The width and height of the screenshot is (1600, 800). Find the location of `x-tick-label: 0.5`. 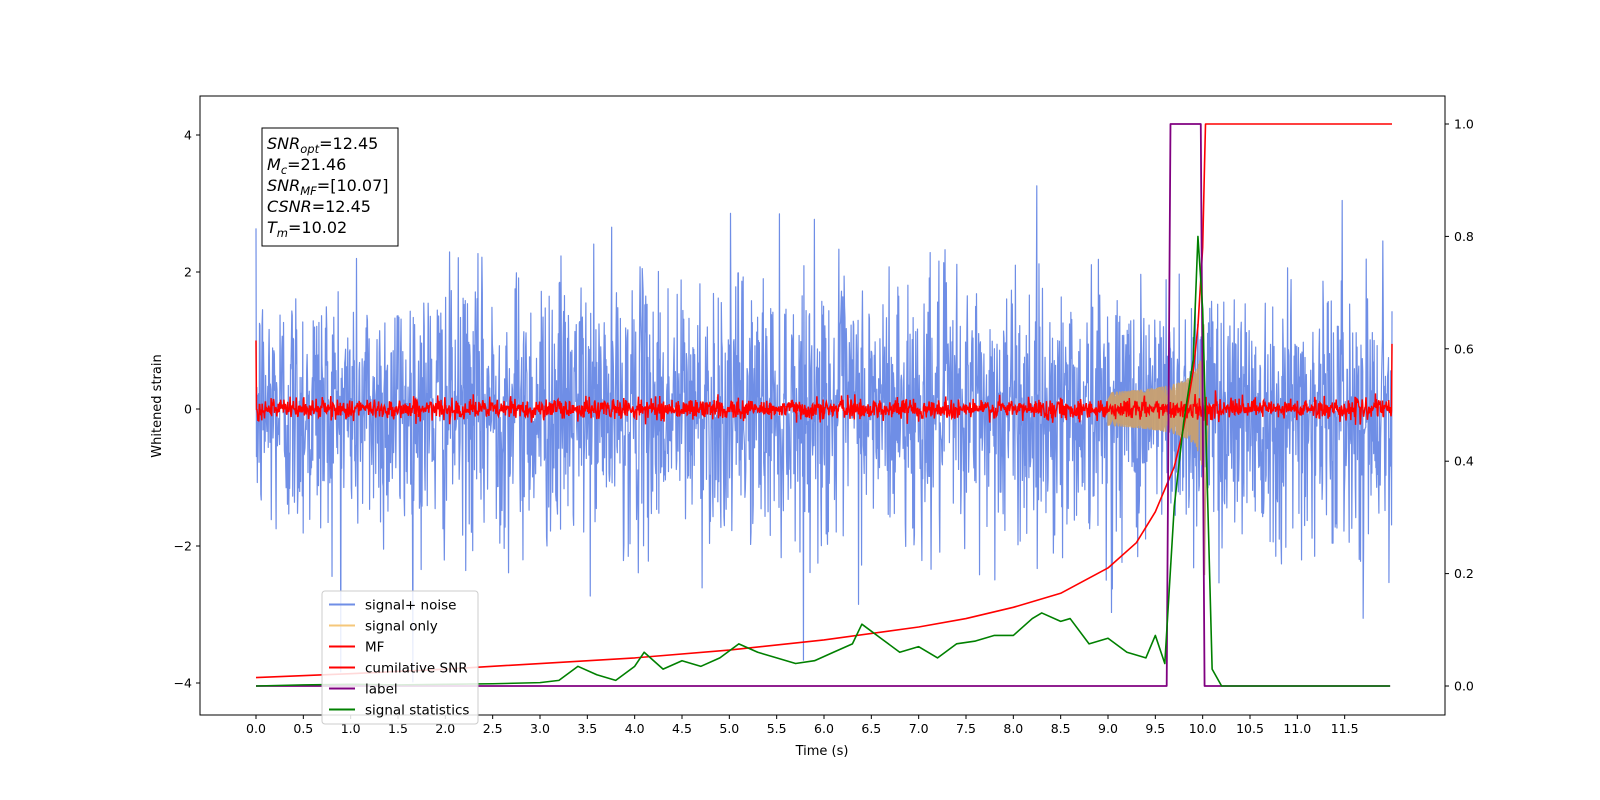

x-tick-label: 0.5 is located at coordinates (303, 728).